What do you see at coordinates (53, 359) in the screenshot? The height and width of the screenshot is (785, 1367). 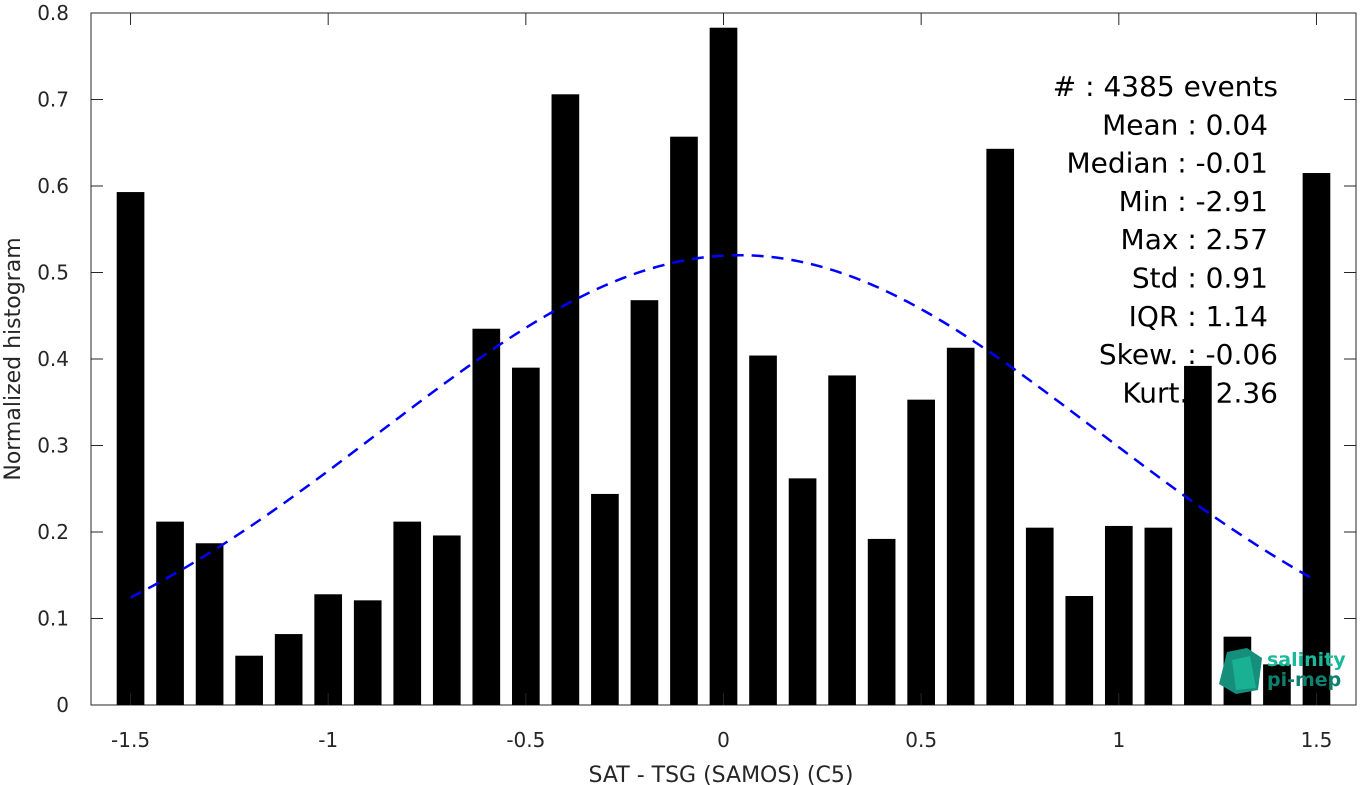 I see `y-tick-label-4: 0.4` at bounding box center [53, 359].